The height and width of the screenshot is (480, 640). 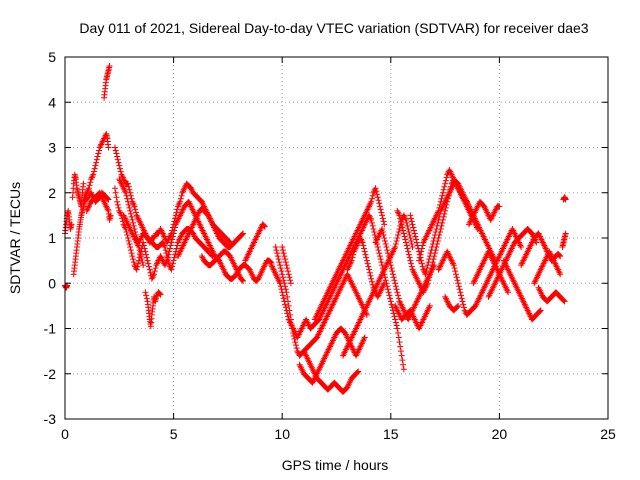 I want to click on x-tick-label: 10, so click(x=282, y=434).